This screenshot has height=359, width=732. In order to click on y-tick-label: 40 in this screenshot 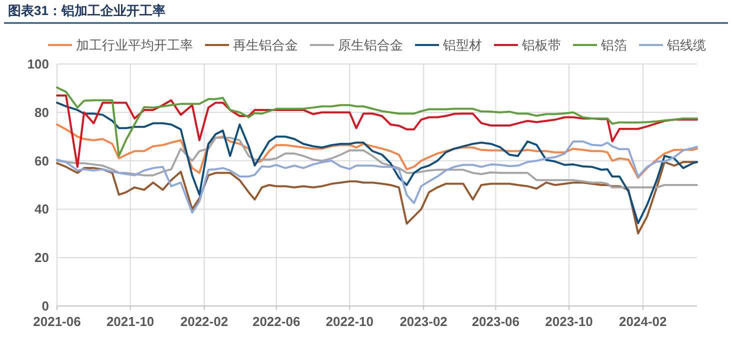, I will do `click(41, 209)`.